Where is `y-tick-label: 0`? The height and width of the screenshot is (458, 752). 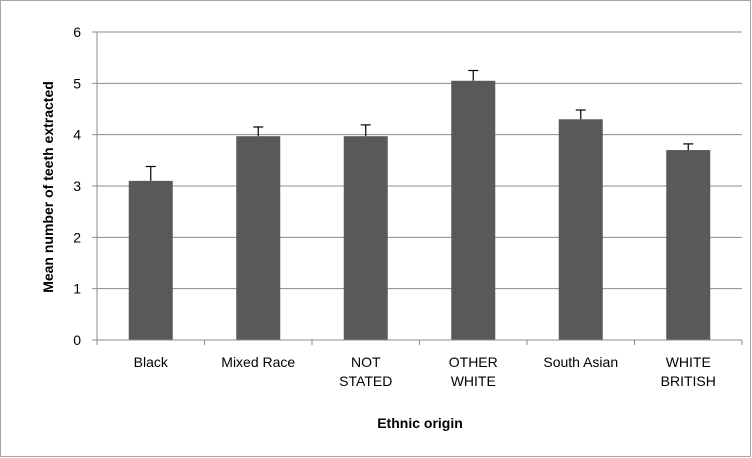
y-tick-label: 0 is located at coordinates (77, 340).